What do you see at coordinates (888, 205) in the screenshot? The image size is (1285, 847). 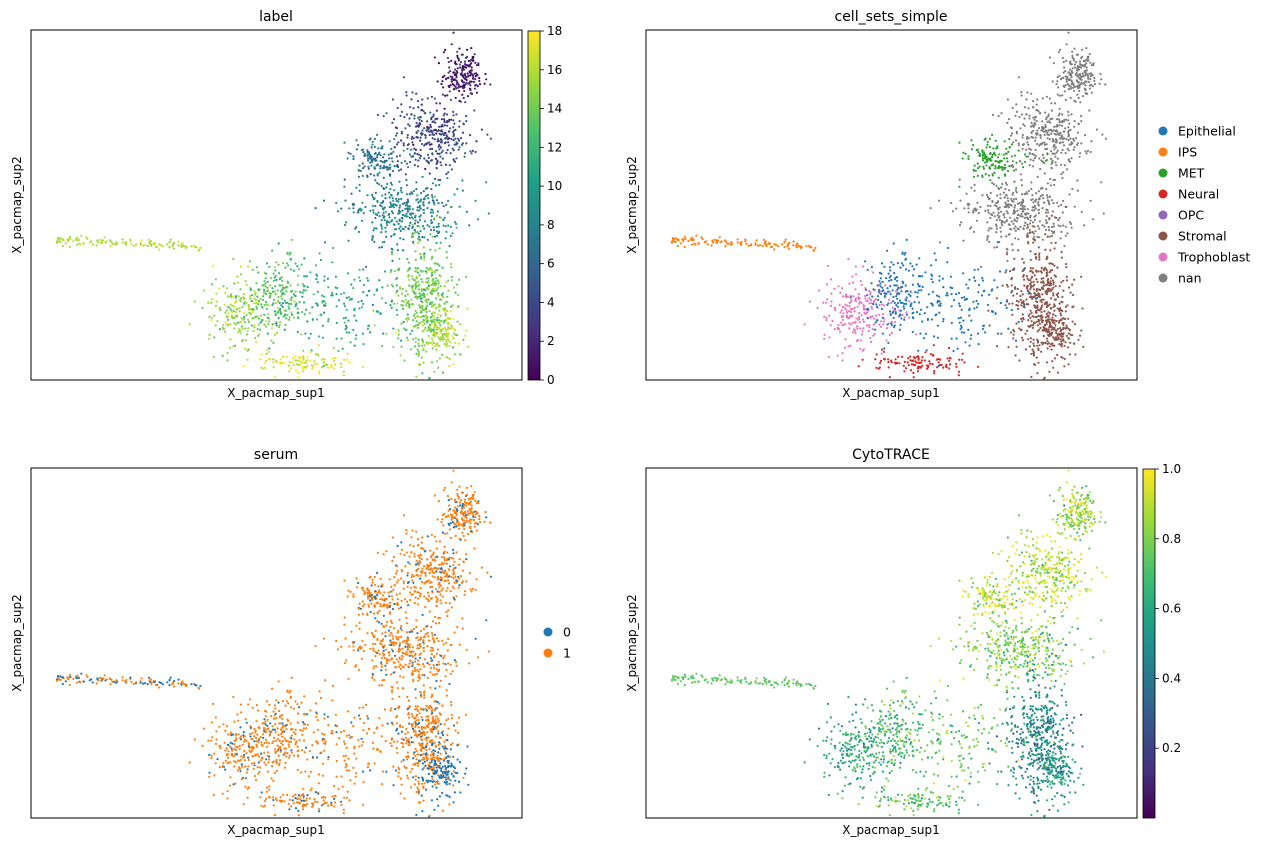 I see `scatter-points` at bounding box center [888, 205].